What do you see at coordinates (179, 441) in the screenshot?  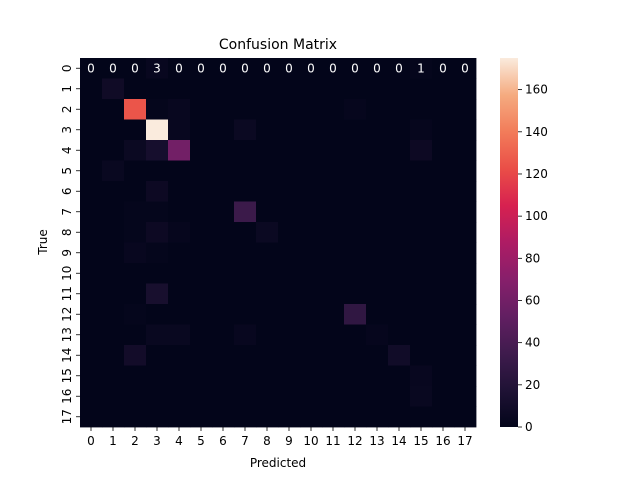 I see `x-tick-label: 4` at bounding box center [179, 441].